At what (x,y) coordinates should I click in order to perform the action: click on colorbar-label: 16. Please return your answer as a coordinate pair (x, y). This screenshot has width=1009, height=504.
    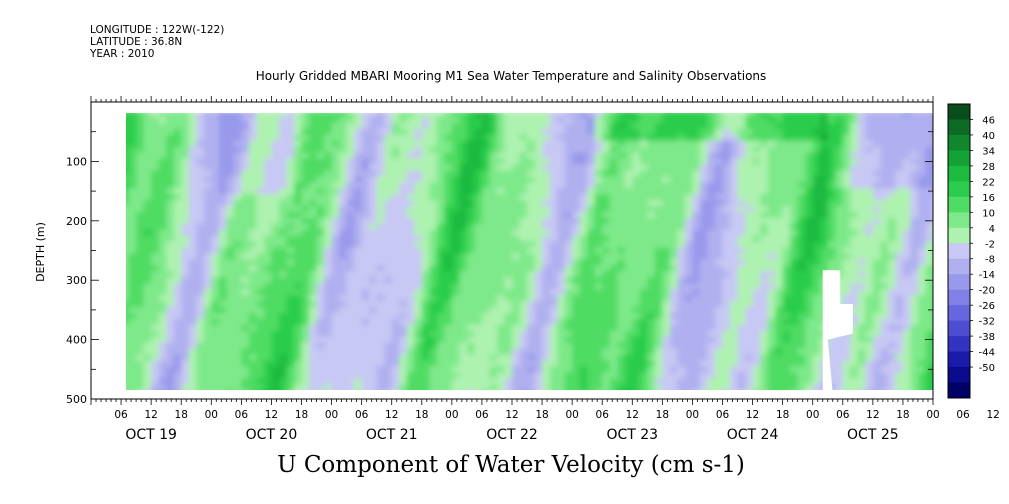
    Looking at the image, I should click on (988, 198).